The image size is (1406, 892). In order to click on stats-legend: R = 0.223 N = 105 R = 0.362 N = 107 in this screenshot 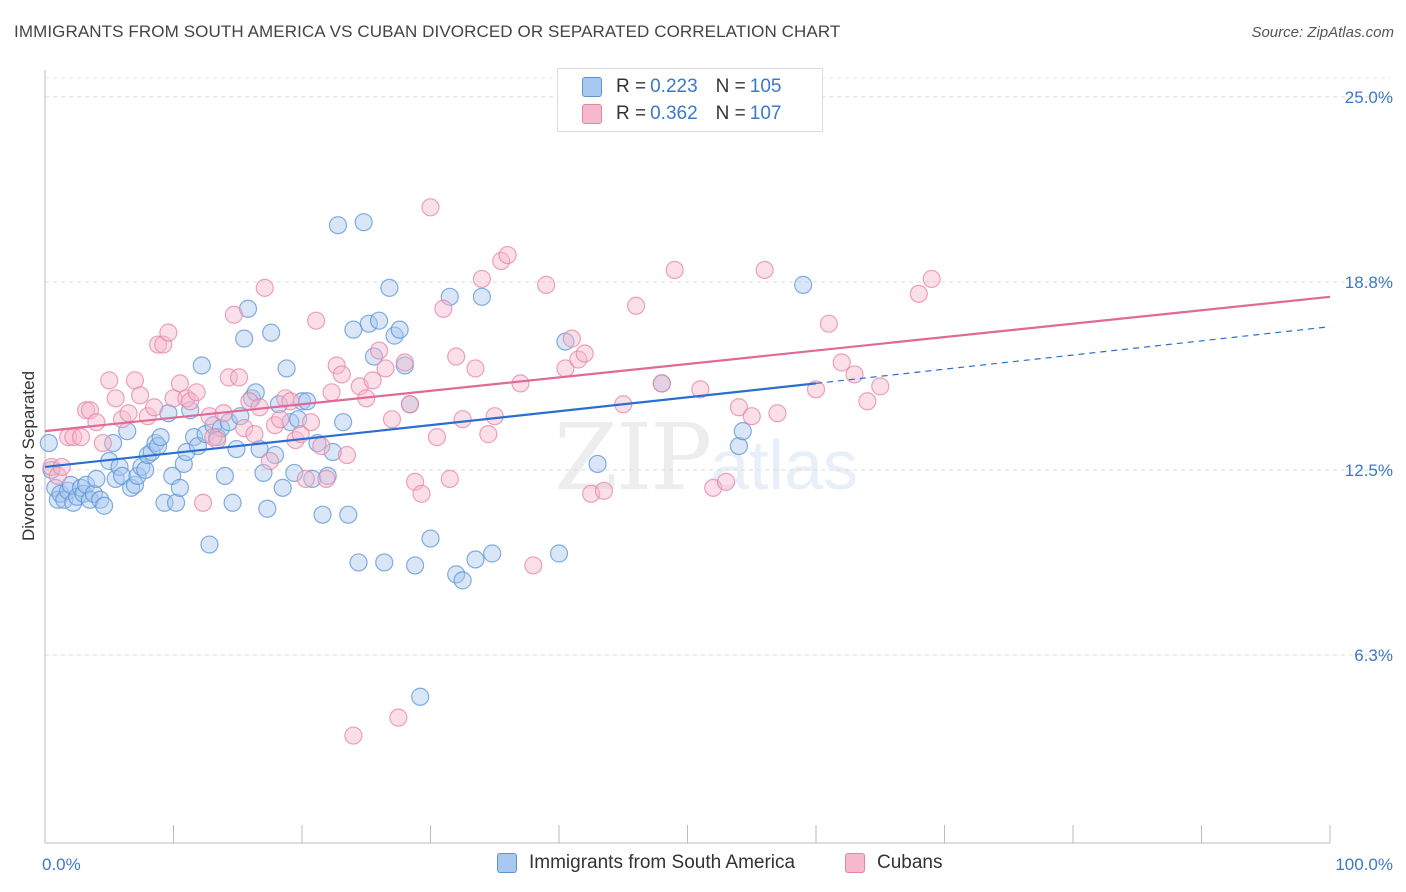, I will do `click(690, 100)`.